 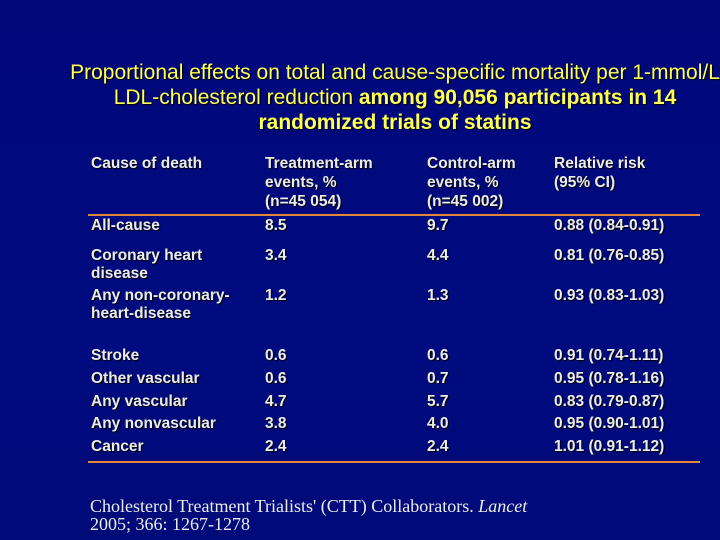 What do you see at coordinates (609, 378) in the screenshot?
I see `relative-risk-cell: 0.95 (0.78-1.16)` at bounding box center [609, 378].